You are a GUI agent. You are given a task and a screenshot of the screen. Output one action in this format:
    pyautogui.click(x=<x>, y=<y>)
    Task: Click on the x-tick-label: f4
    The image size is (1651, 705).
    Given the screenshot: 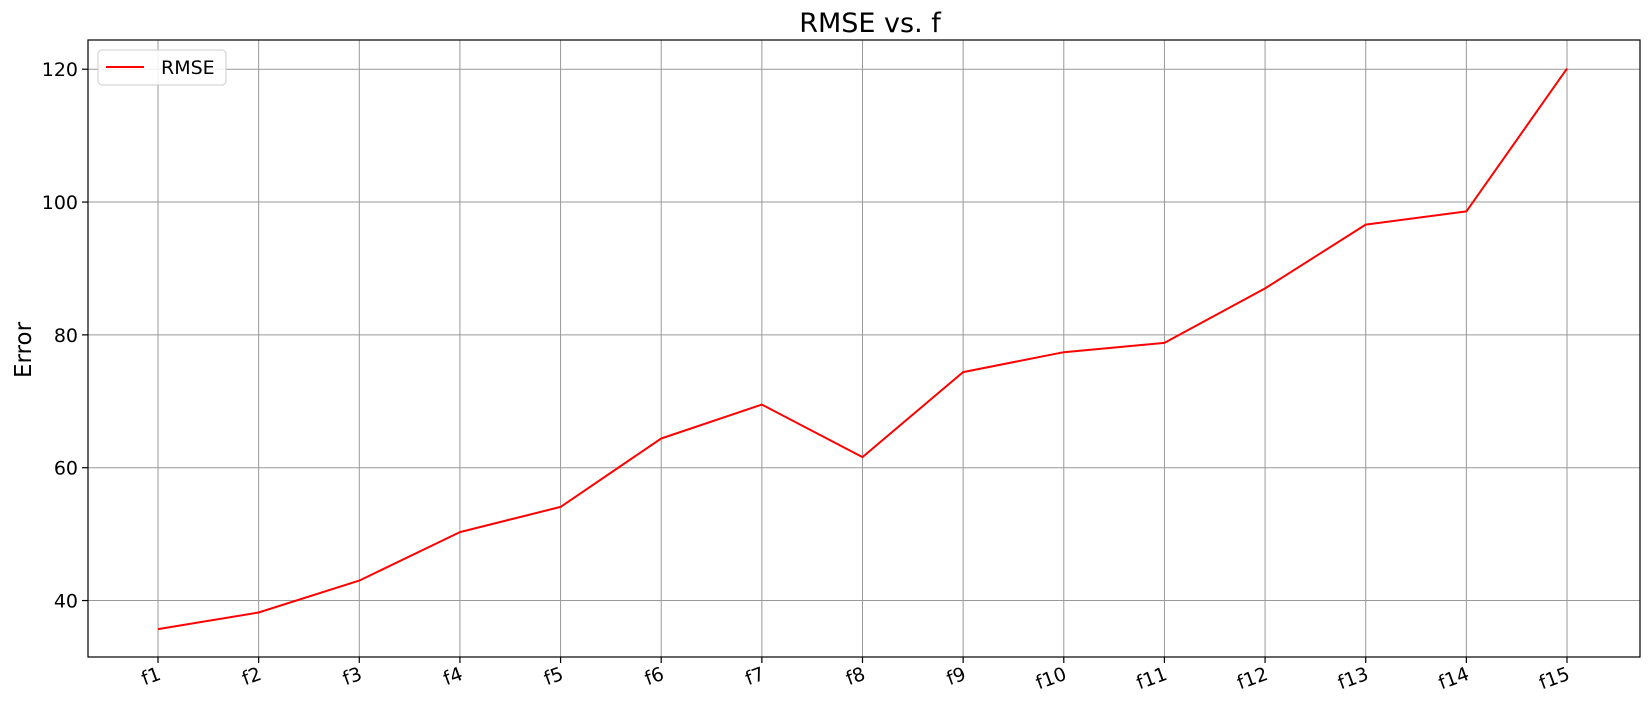 What is the action you would take?
    pyautogui.click(x=452, y=676)
    